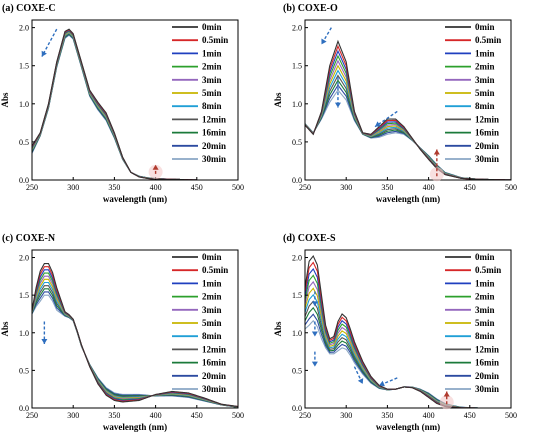 This screenshot has width=550, height=443. I want to click on panel-title: (d) COXE-S, so click(309, 238).